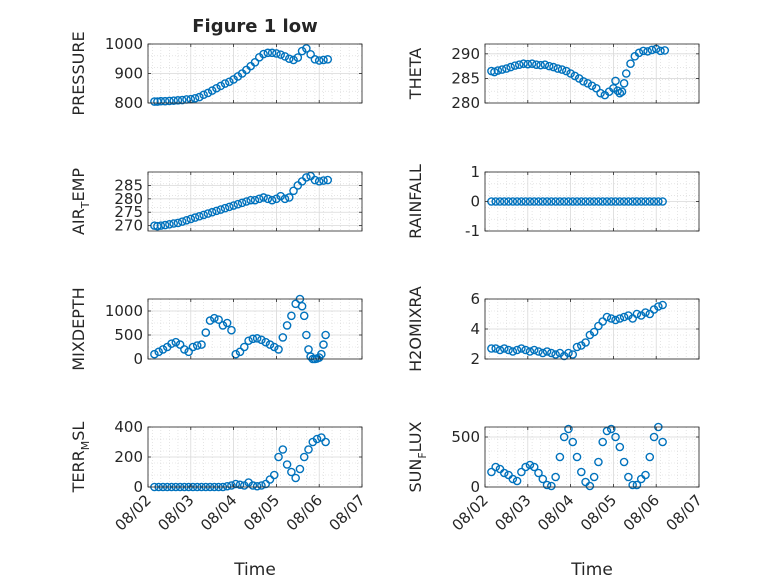  Describe the element at coordinates (475, 359) in the screenshot. I see `h2omixra-ytick-label: 2` at that location.